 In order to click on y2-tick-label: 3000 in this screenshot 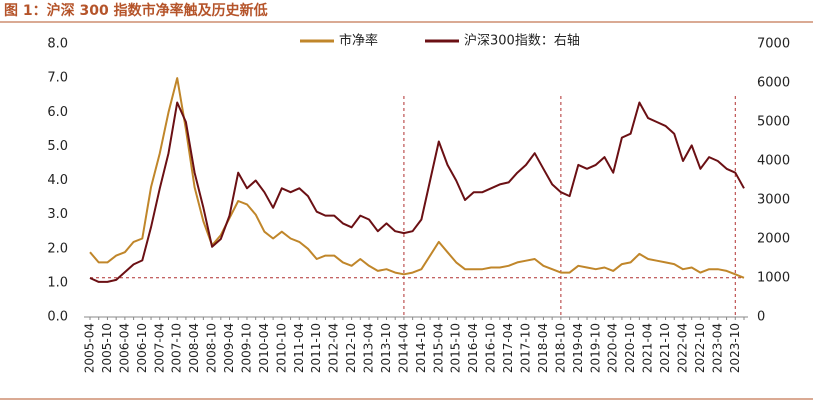, I will do `click(773, 200)`.